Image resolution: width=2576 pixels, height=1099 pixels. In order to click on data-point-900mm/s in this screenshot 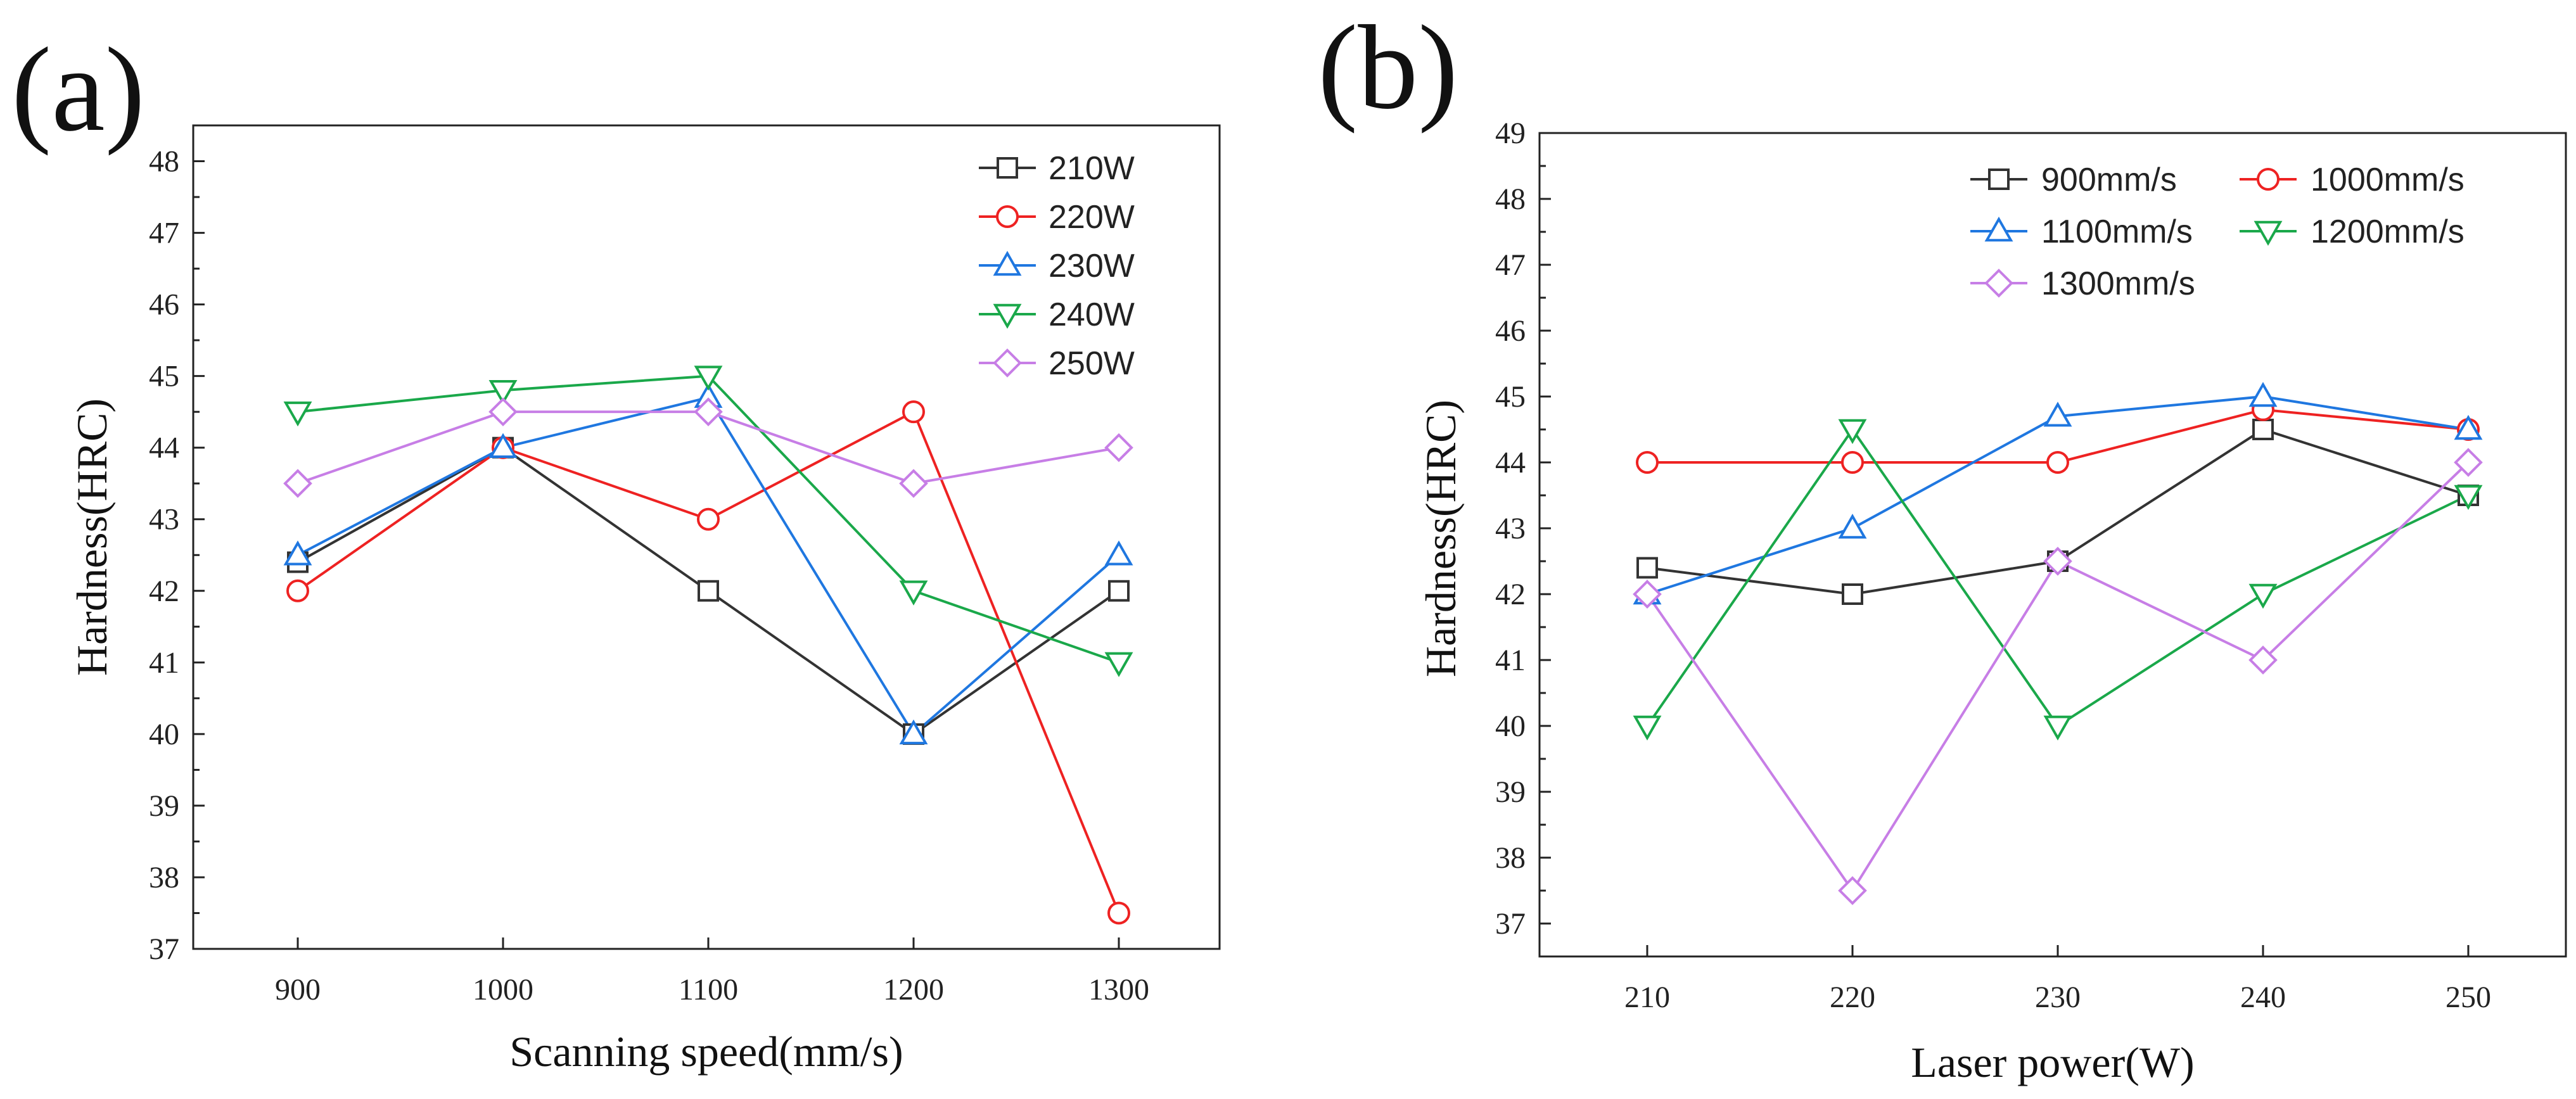, I will do `click(1647, 568)`.